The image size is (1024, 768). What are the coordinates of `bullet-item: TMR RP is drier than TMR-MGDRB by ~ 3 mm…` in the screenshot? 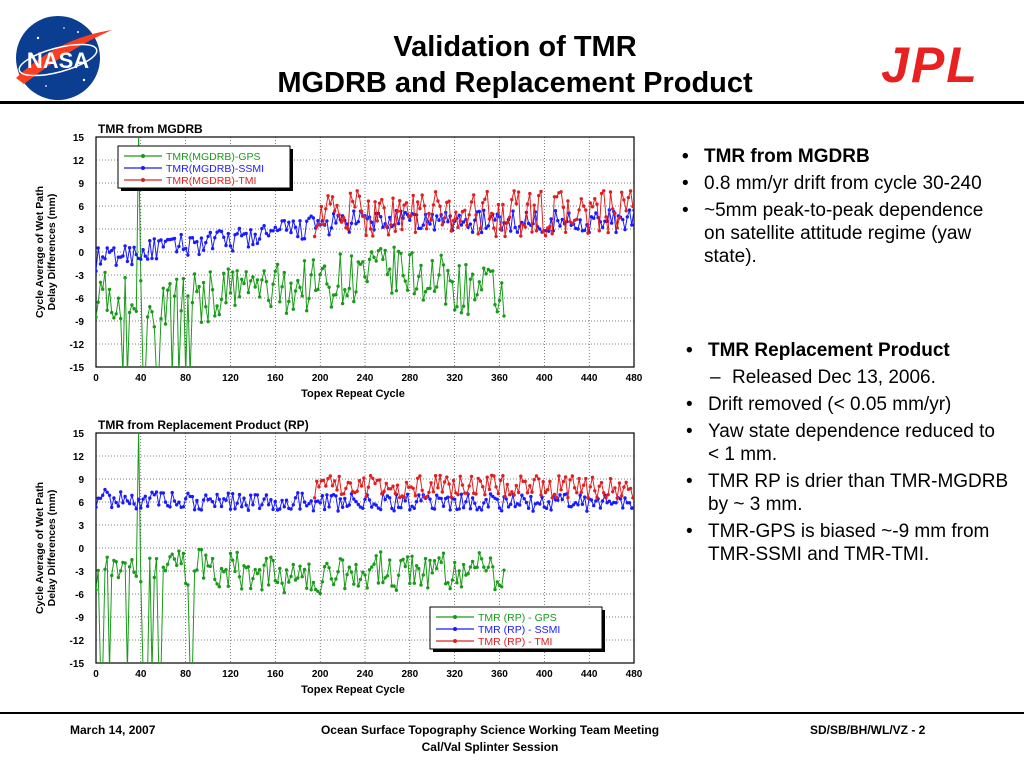 It's located at (845, 493).